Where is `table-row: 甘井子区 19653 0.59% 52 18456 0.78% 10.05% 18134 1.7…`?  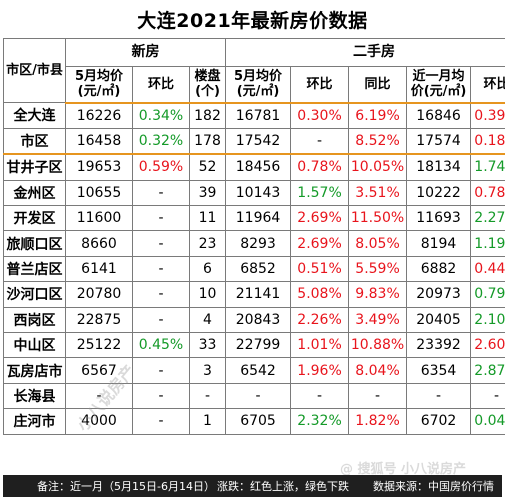
table-row: 甘井子区 19653 0.59% 52 18456 0.78% 10.05% 18134 1.7… is located at coordinates (254, 167).